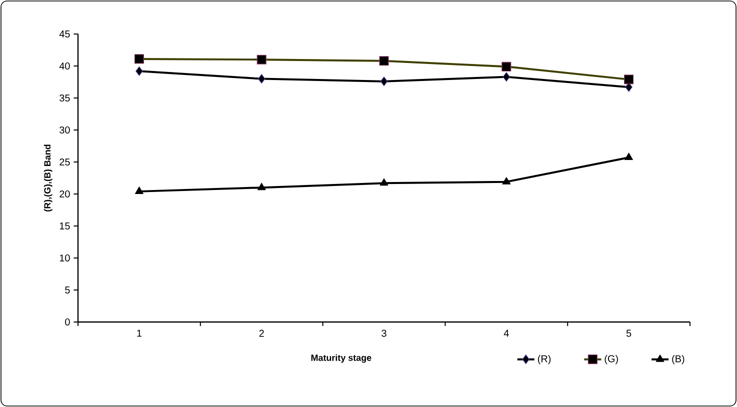 The image size is (737, 407). Describe the element at coordinates (48, 178) in the screenshot. I see `y-axis-title: (R),(G),(B) Band` at that location.